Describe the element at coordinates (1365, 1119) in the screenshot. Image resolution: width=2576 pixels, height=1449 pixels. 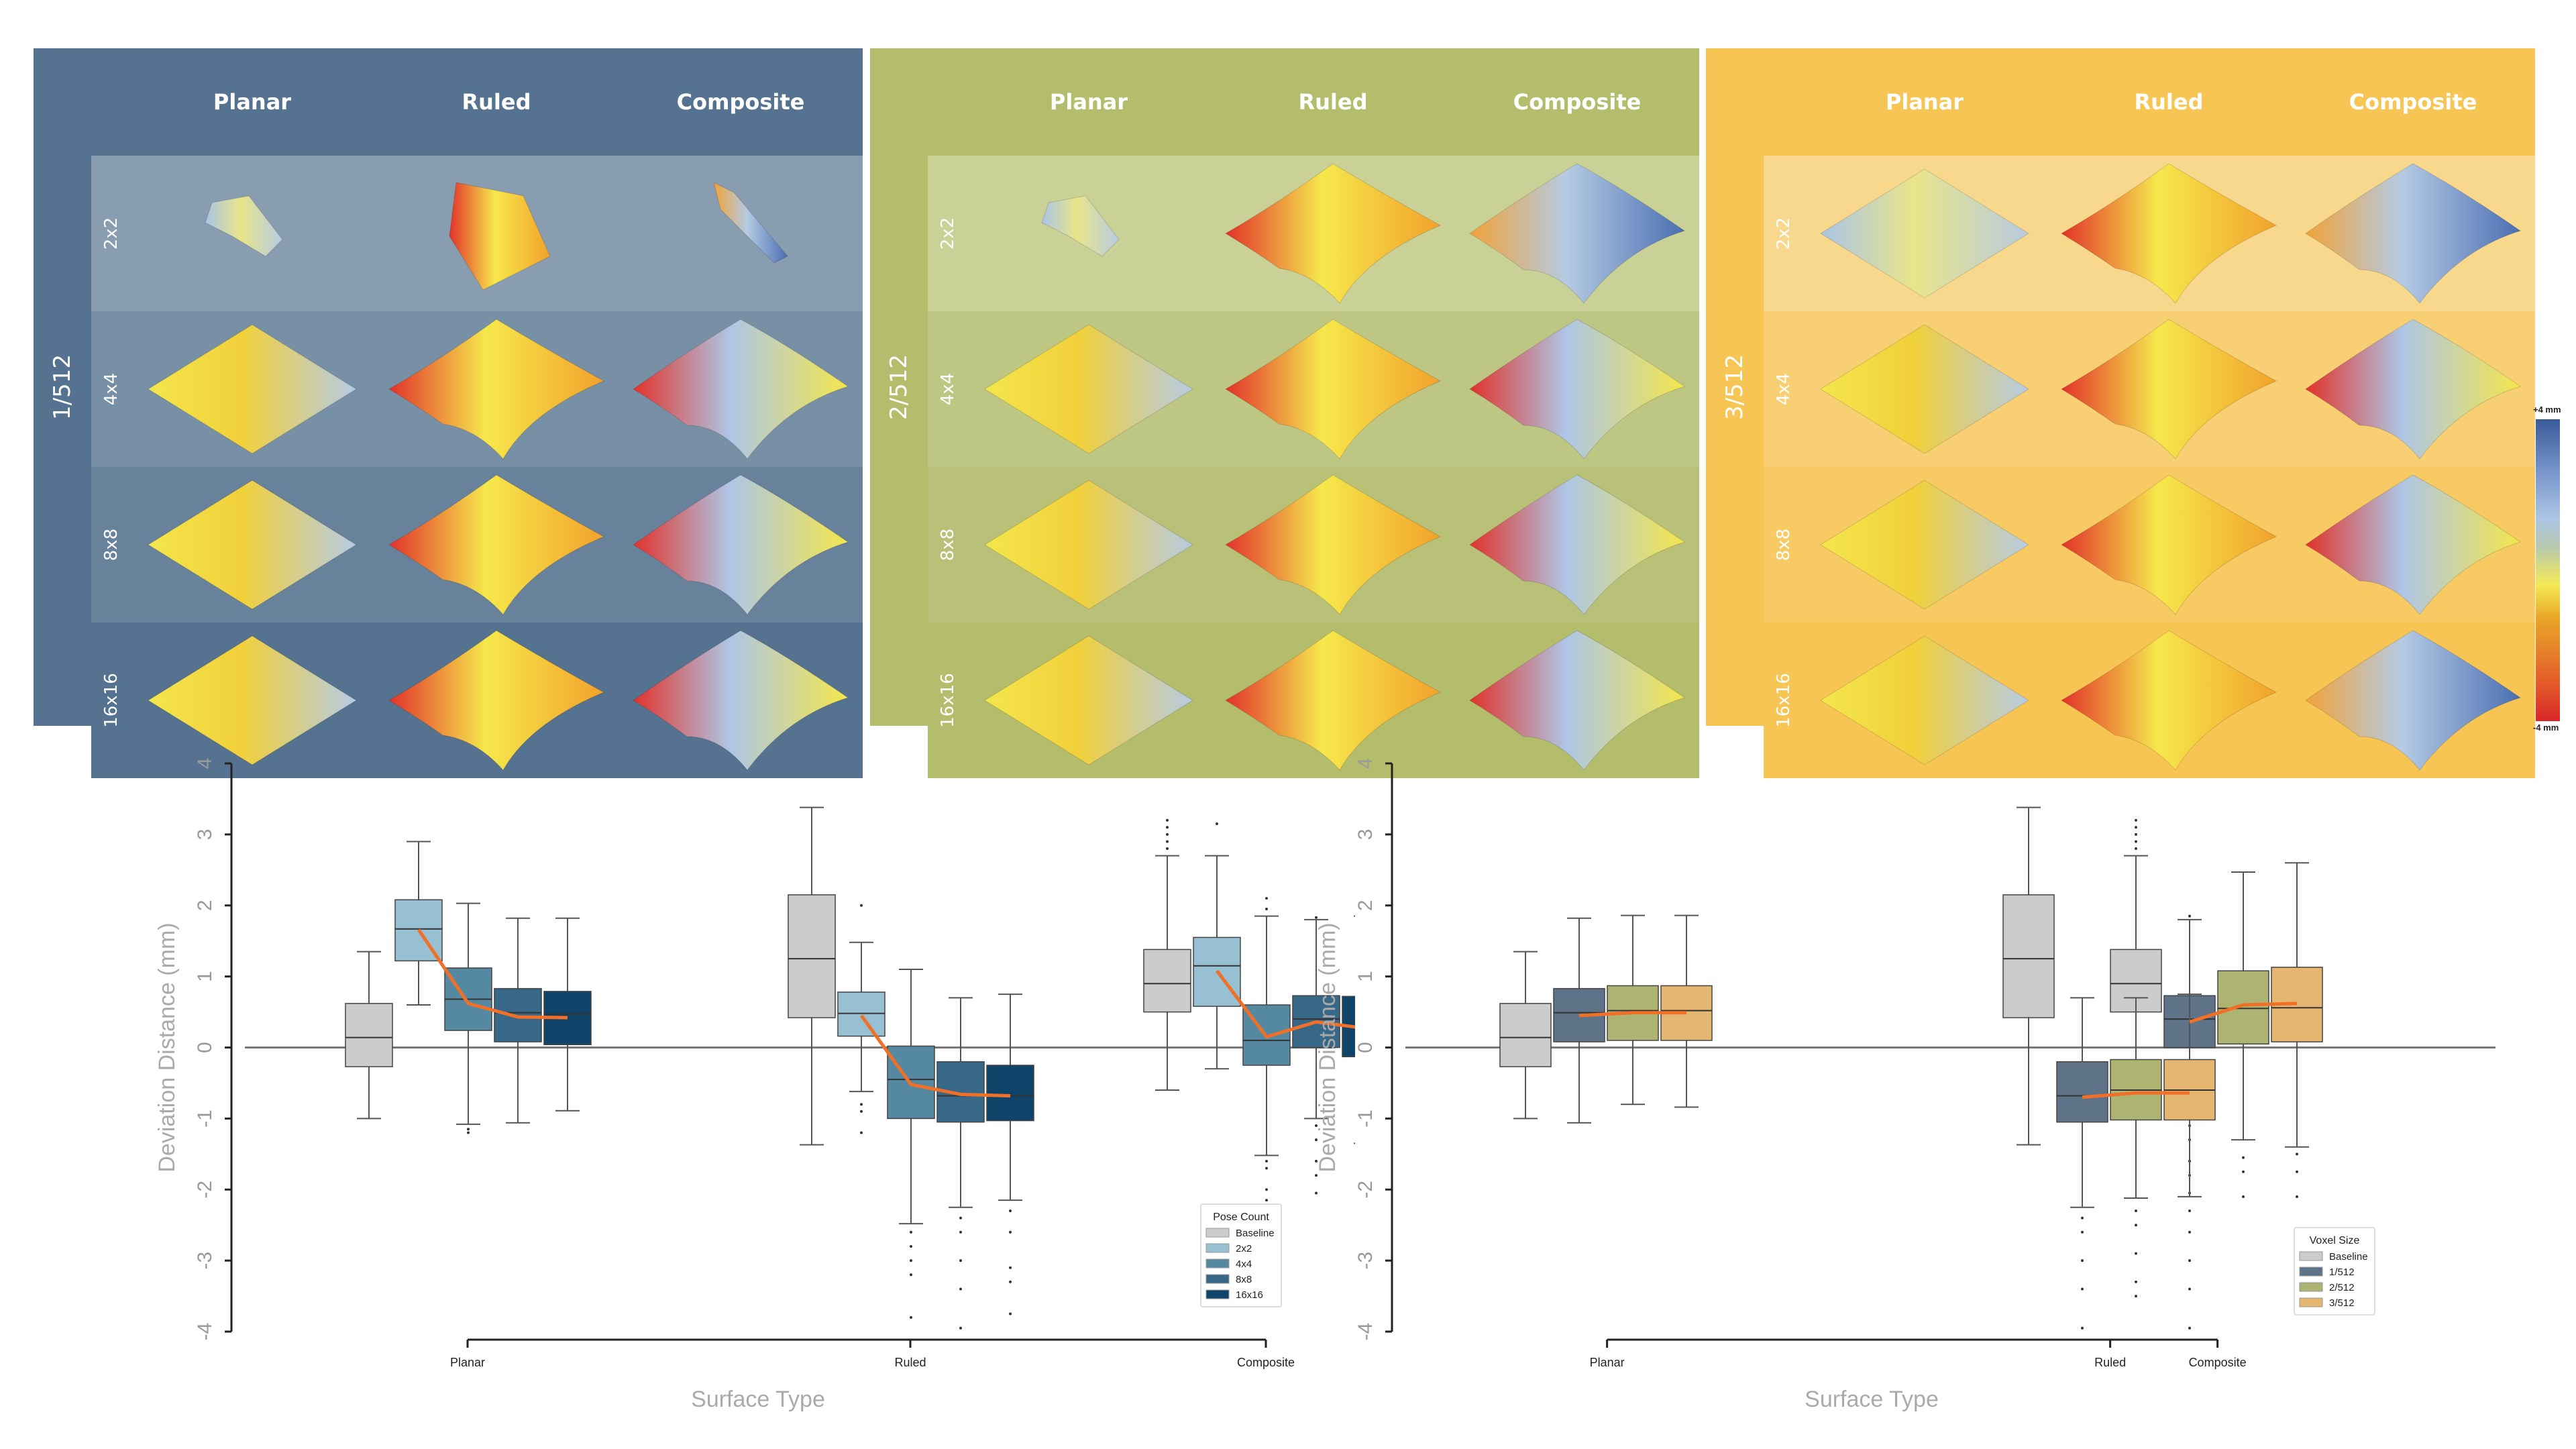
I see `y-tick-label: -1` at that location.